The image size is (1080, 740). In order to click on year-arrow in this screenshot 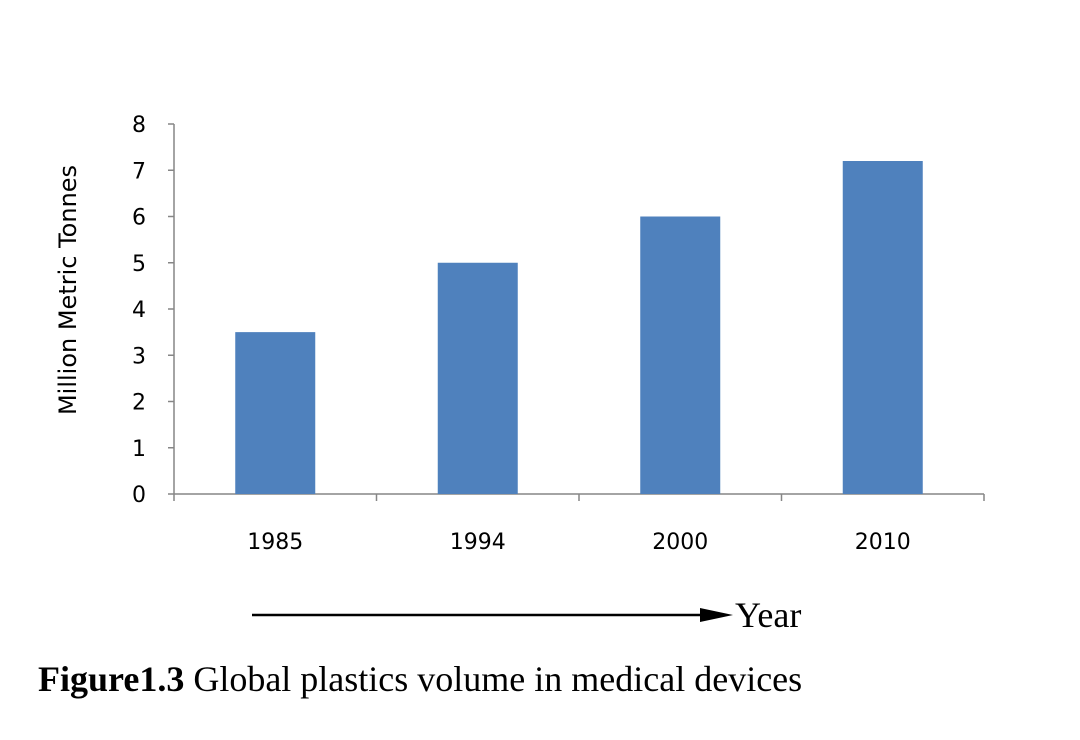, I will do `click(492, 615)`.